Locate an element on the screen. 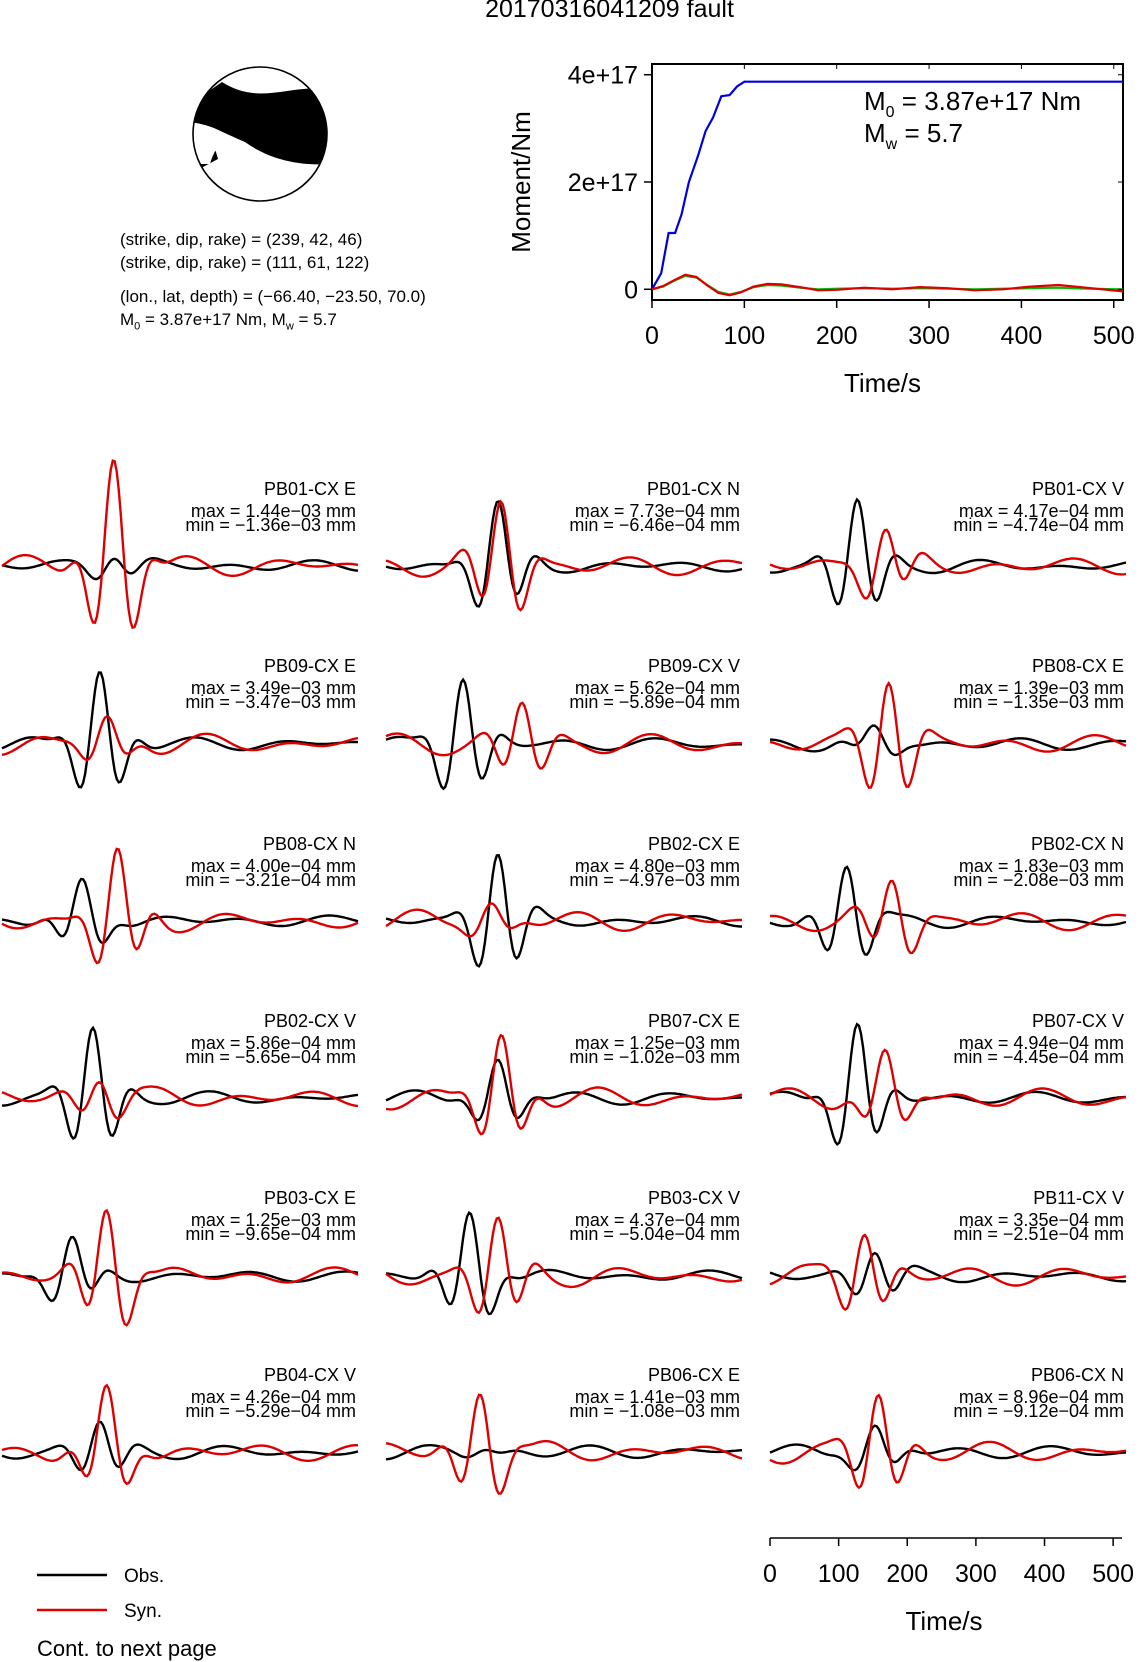  moment-xtick-label-3: 300 is located at coordinates (929, 336).